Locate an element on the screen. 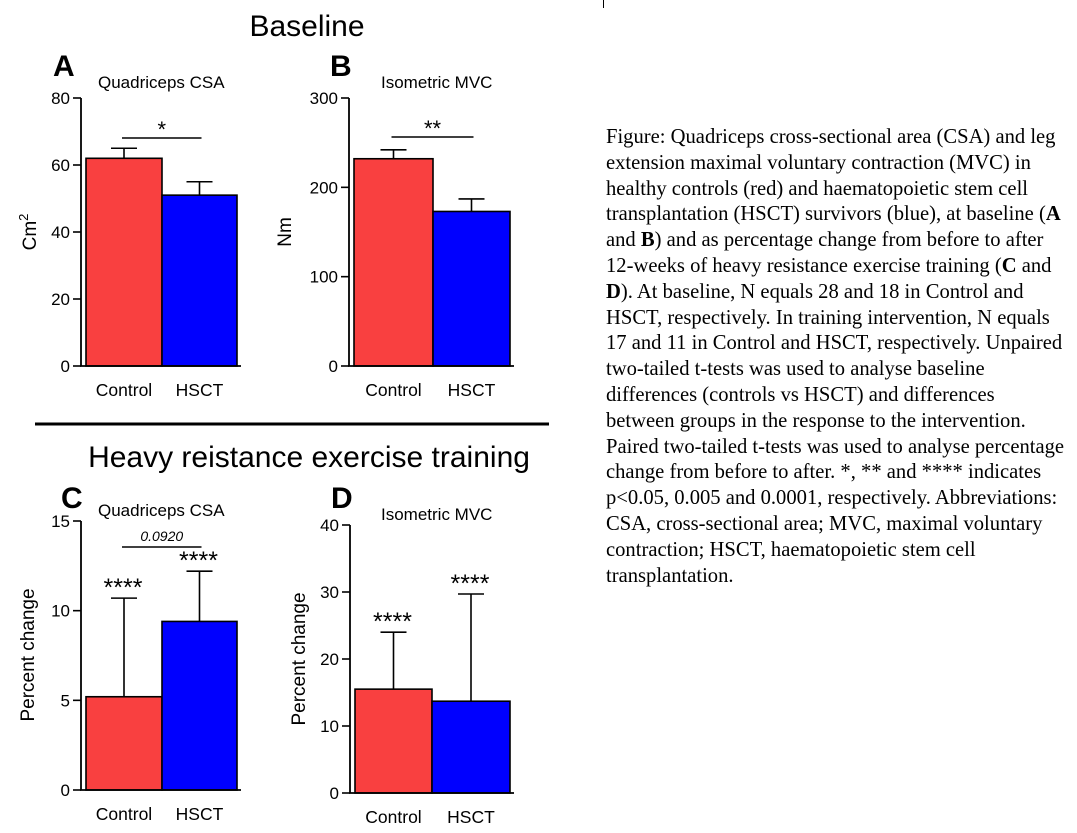 Image resolution: width=1077 pixels, height=833 pixels. y-tick-label: 80 is located at coordinates (60, 98).